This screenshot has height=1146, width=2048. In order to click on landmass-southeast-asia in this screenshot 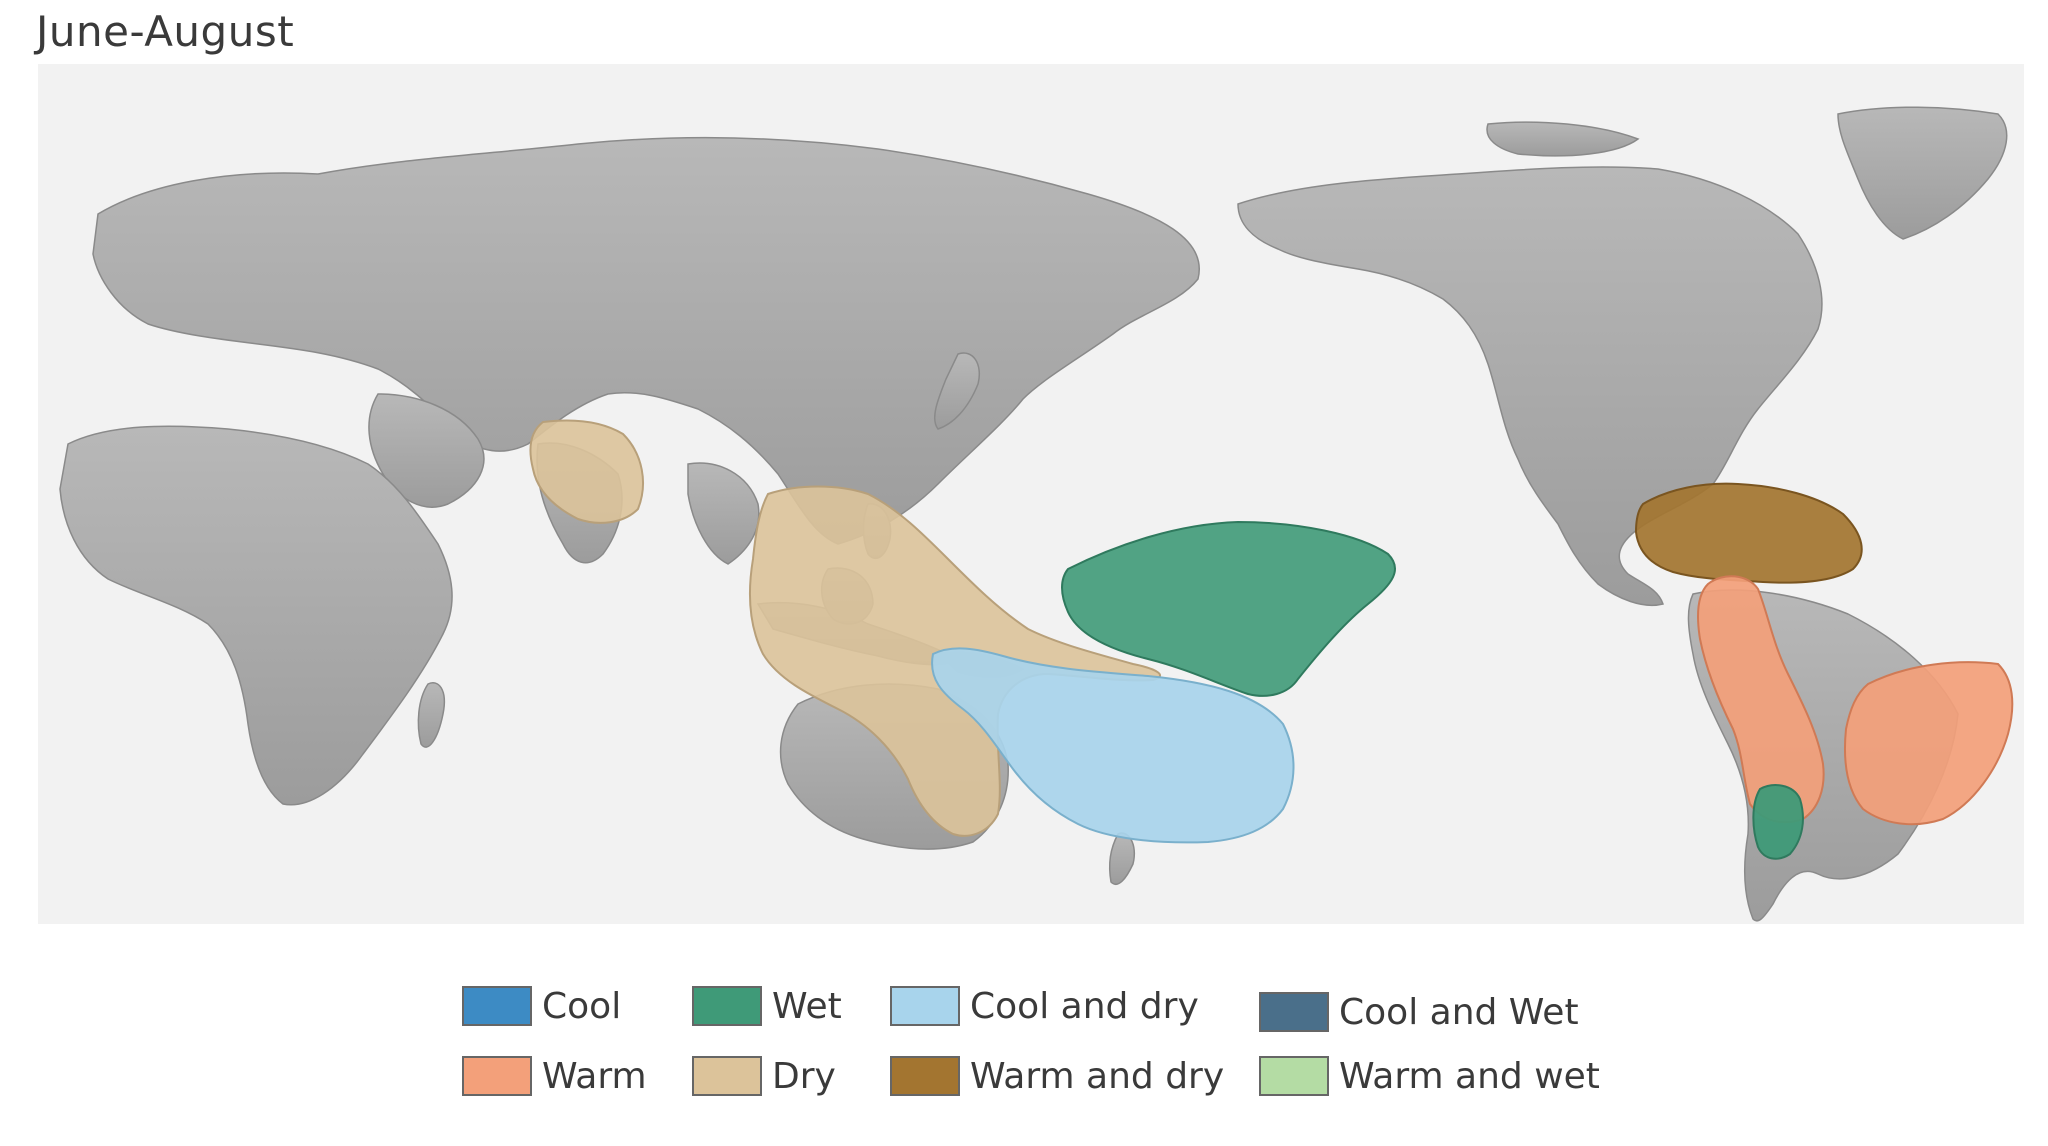, I will do `click(723, 513)`.